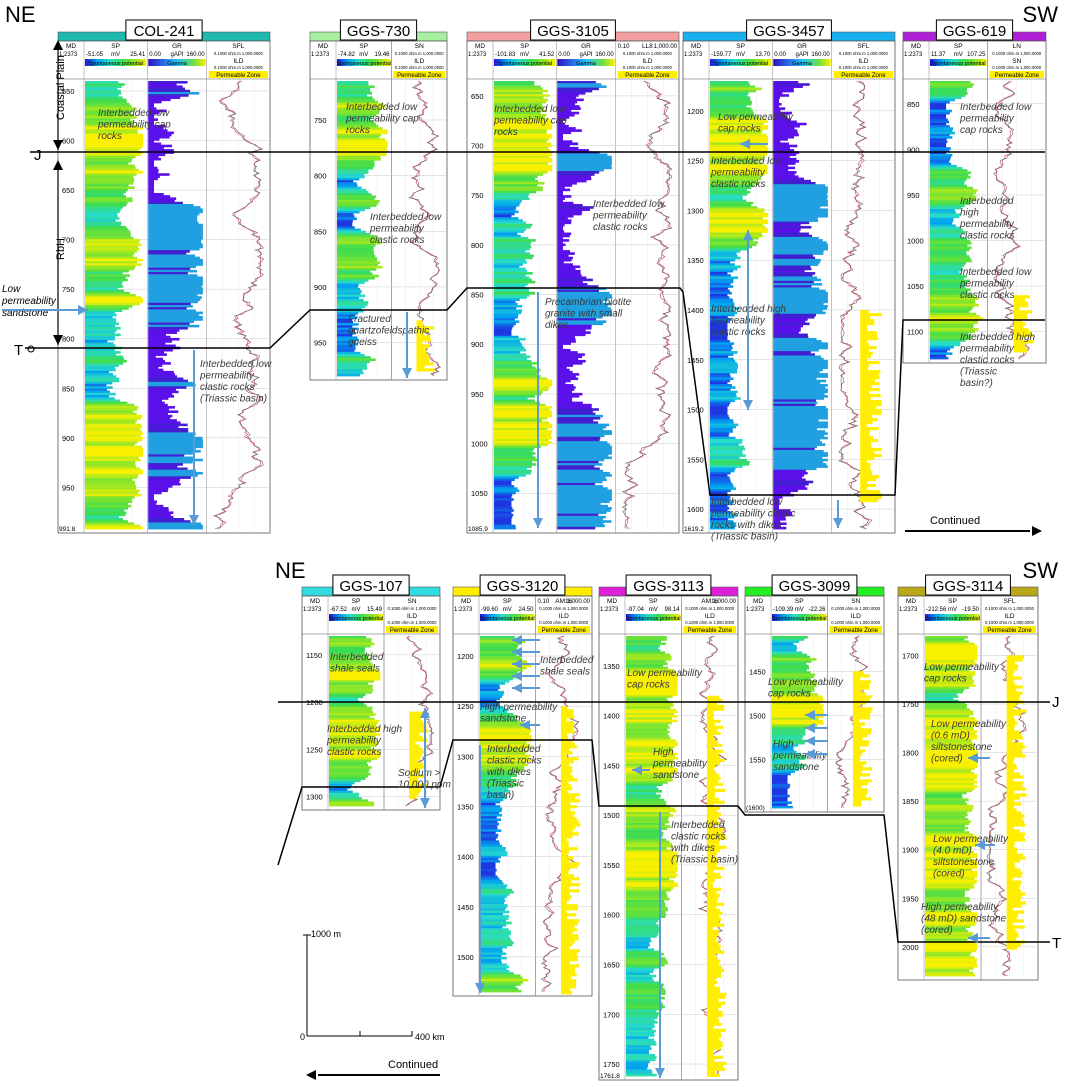  Describe the element at coordinates (955, 521) in the screenshot. I see `top-continued-label: Continued` at that location.